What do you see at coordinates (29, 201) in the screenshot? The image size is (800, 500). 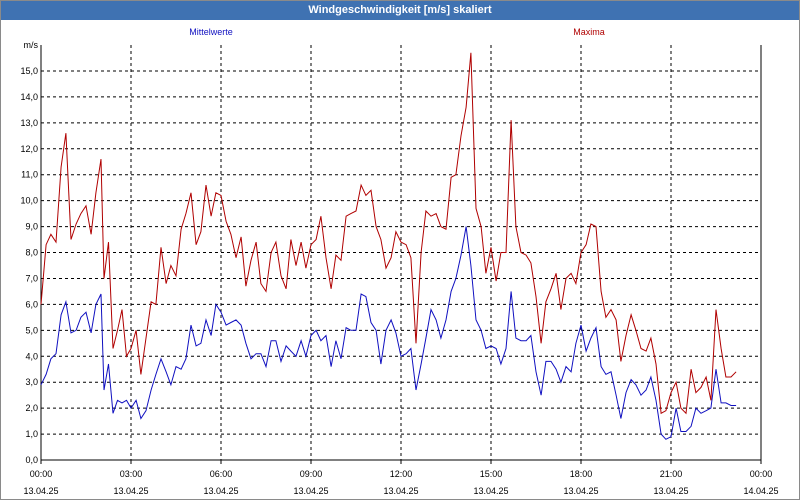 I see `y-tick-label: 10,0` at bounding box center [29, 201].